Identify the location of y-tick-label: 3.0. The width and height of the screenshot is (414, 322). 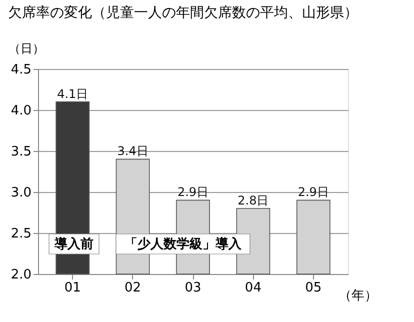
(21, 193).